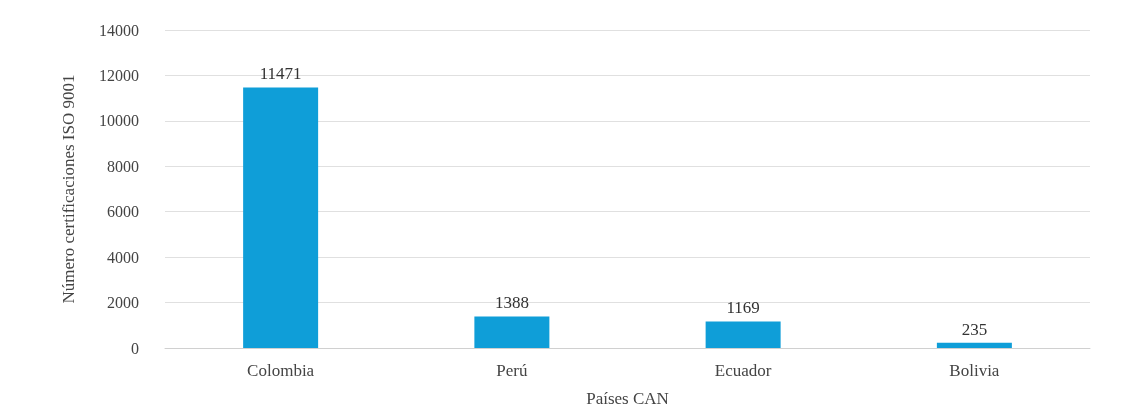 This screenshot has height=412, width=1130. Describe the element at coordinates (743, 308) in the screenshot. I see `data-label: 1169` at that location.